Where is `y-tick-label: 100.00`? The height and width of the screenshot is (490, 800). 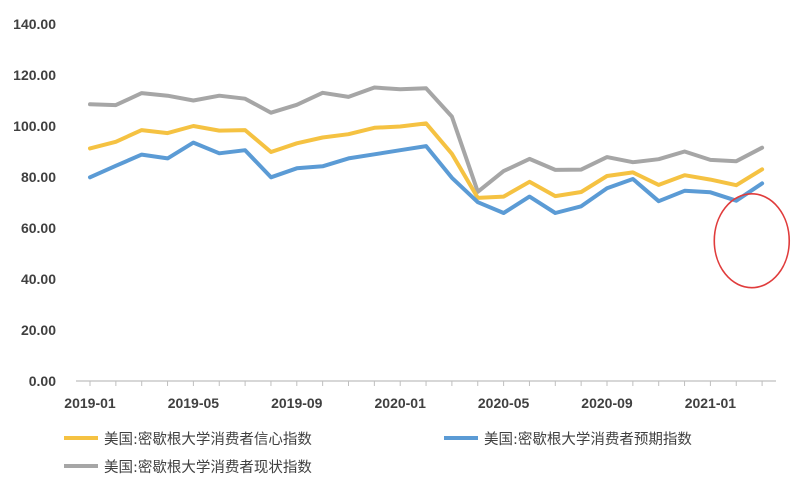 y-tick-label: 100.00 is located at coordinates (34, 126).